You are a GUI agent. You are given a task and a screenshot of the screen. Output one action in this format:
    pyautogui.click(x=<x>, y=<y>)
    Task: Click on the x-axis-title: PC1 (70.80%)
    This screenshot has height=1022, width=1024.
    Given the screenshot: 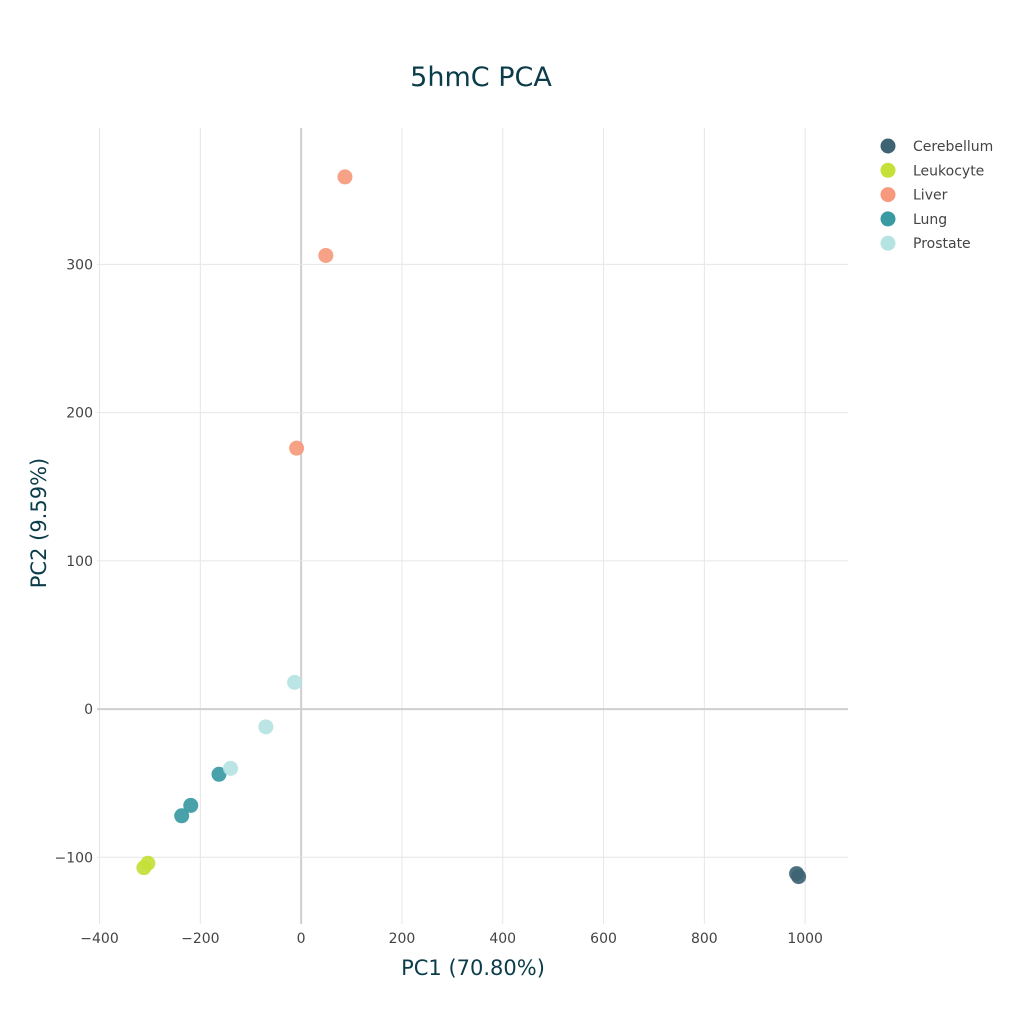 What is the action you would take?
    pyautogui.click(x=473, y=968)
    